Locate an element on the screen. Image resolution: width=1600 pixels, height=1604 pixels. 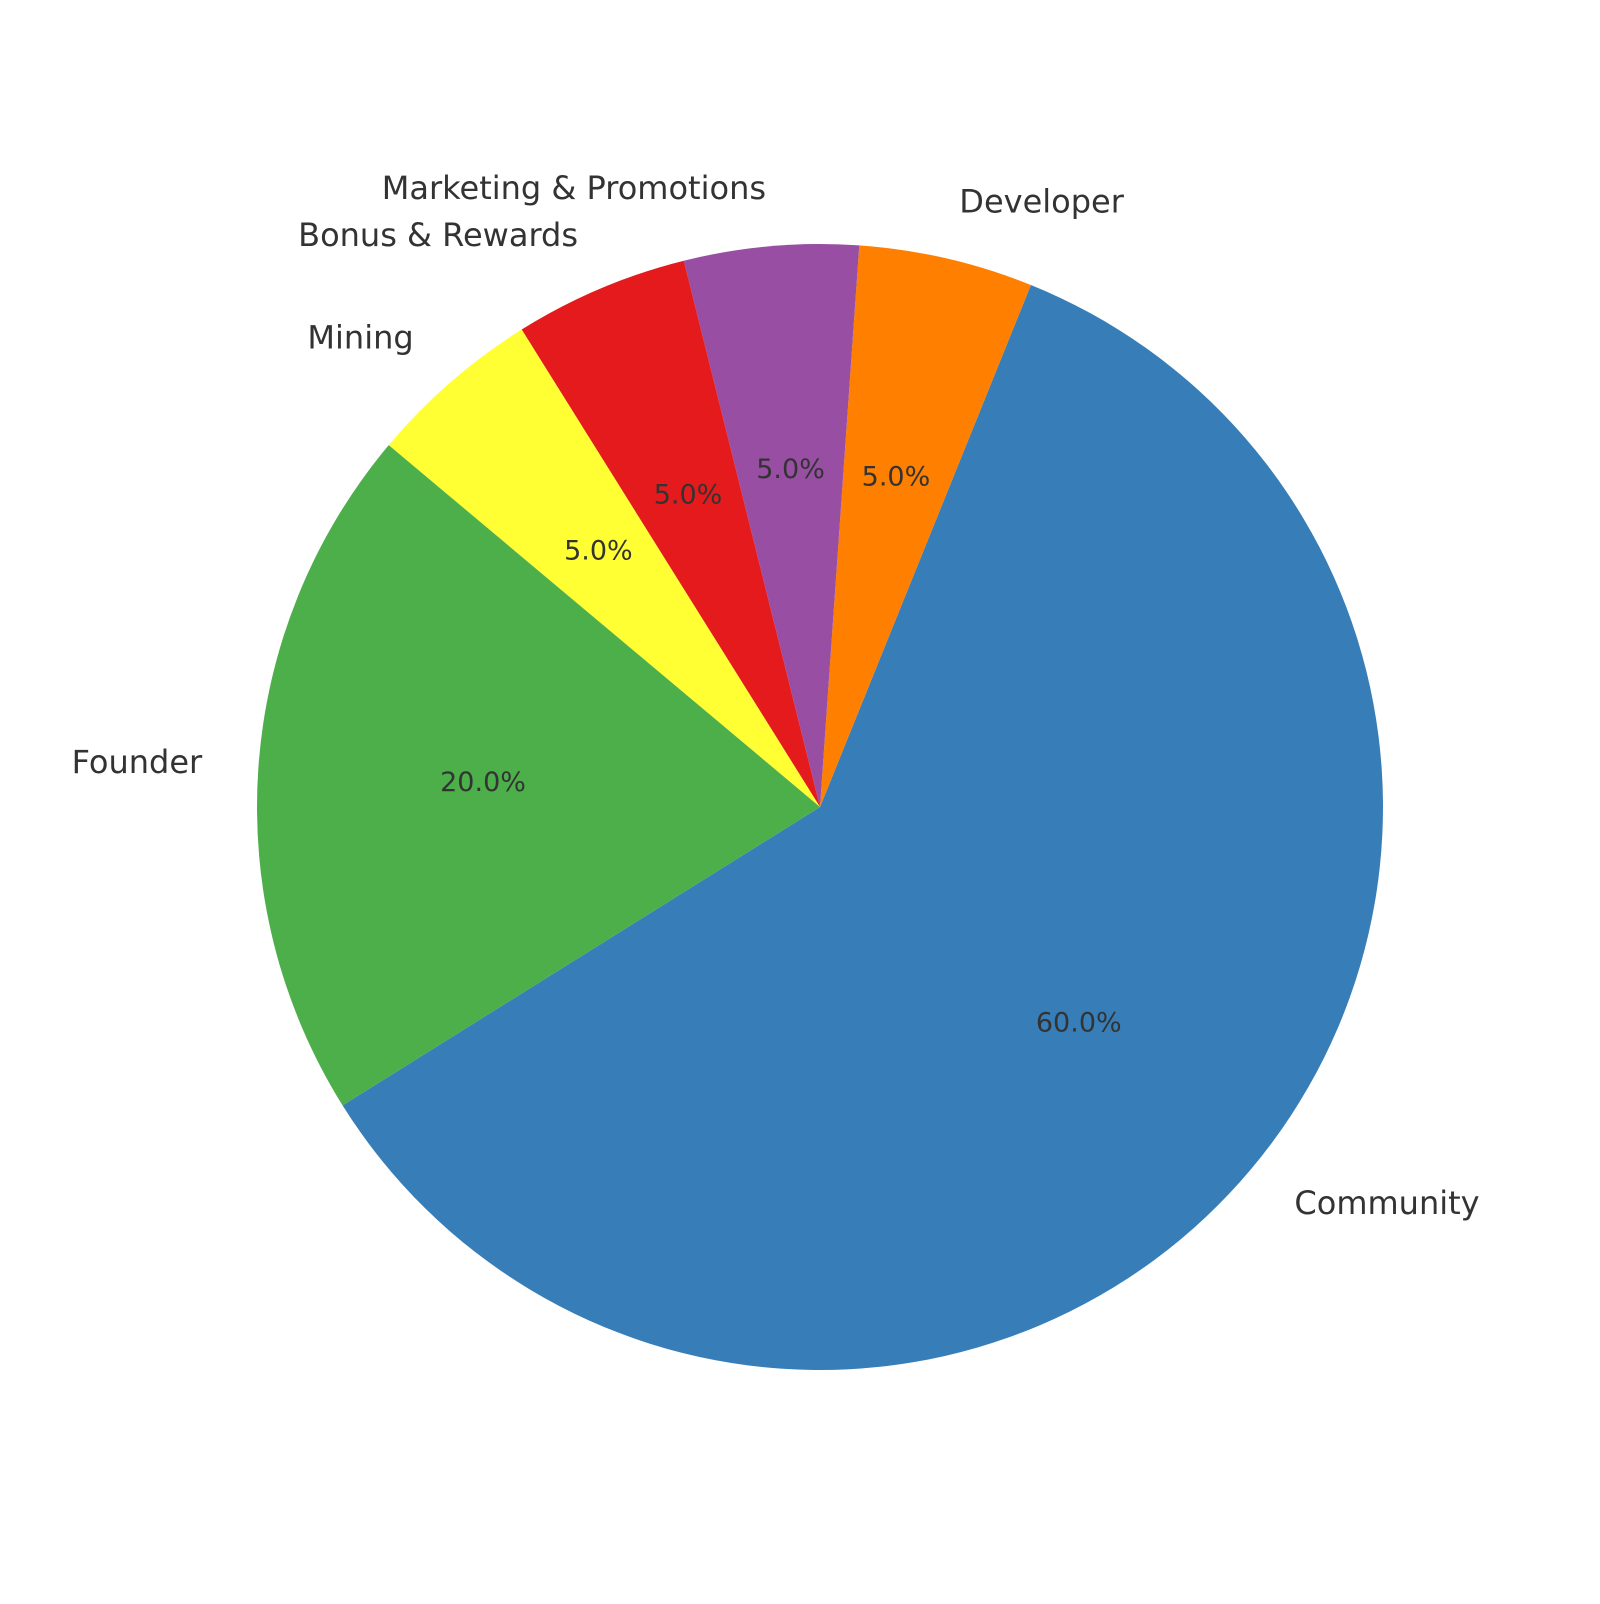
value-label: 60.0% is located at coordinates (1079, 1023).